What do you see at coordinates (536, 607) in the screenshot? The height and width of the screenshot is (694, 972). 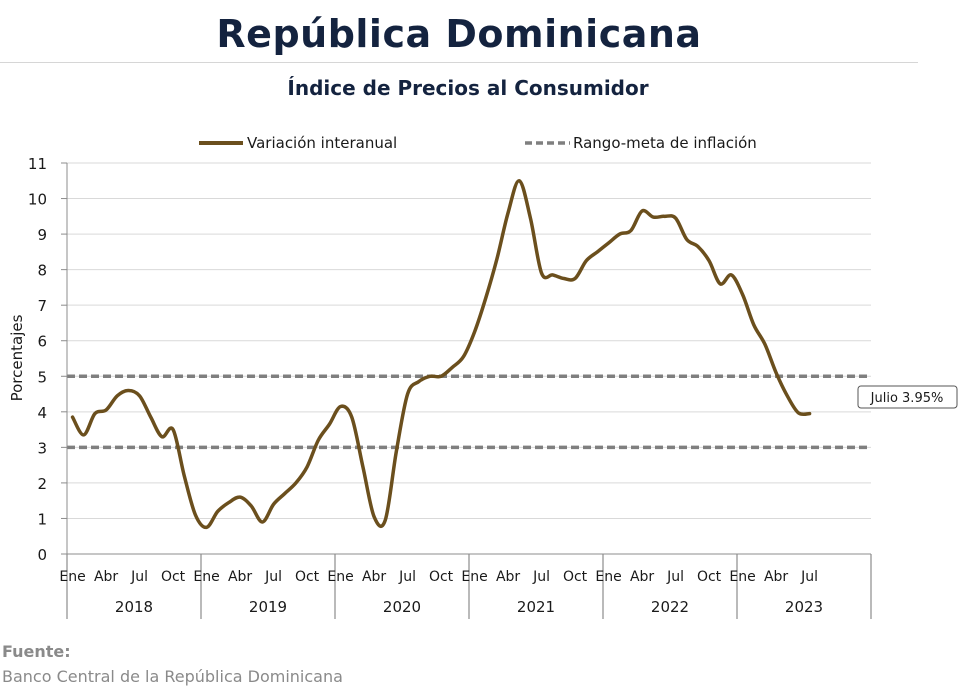 I see `year-label: 2021` at bounding box center [536, 607].